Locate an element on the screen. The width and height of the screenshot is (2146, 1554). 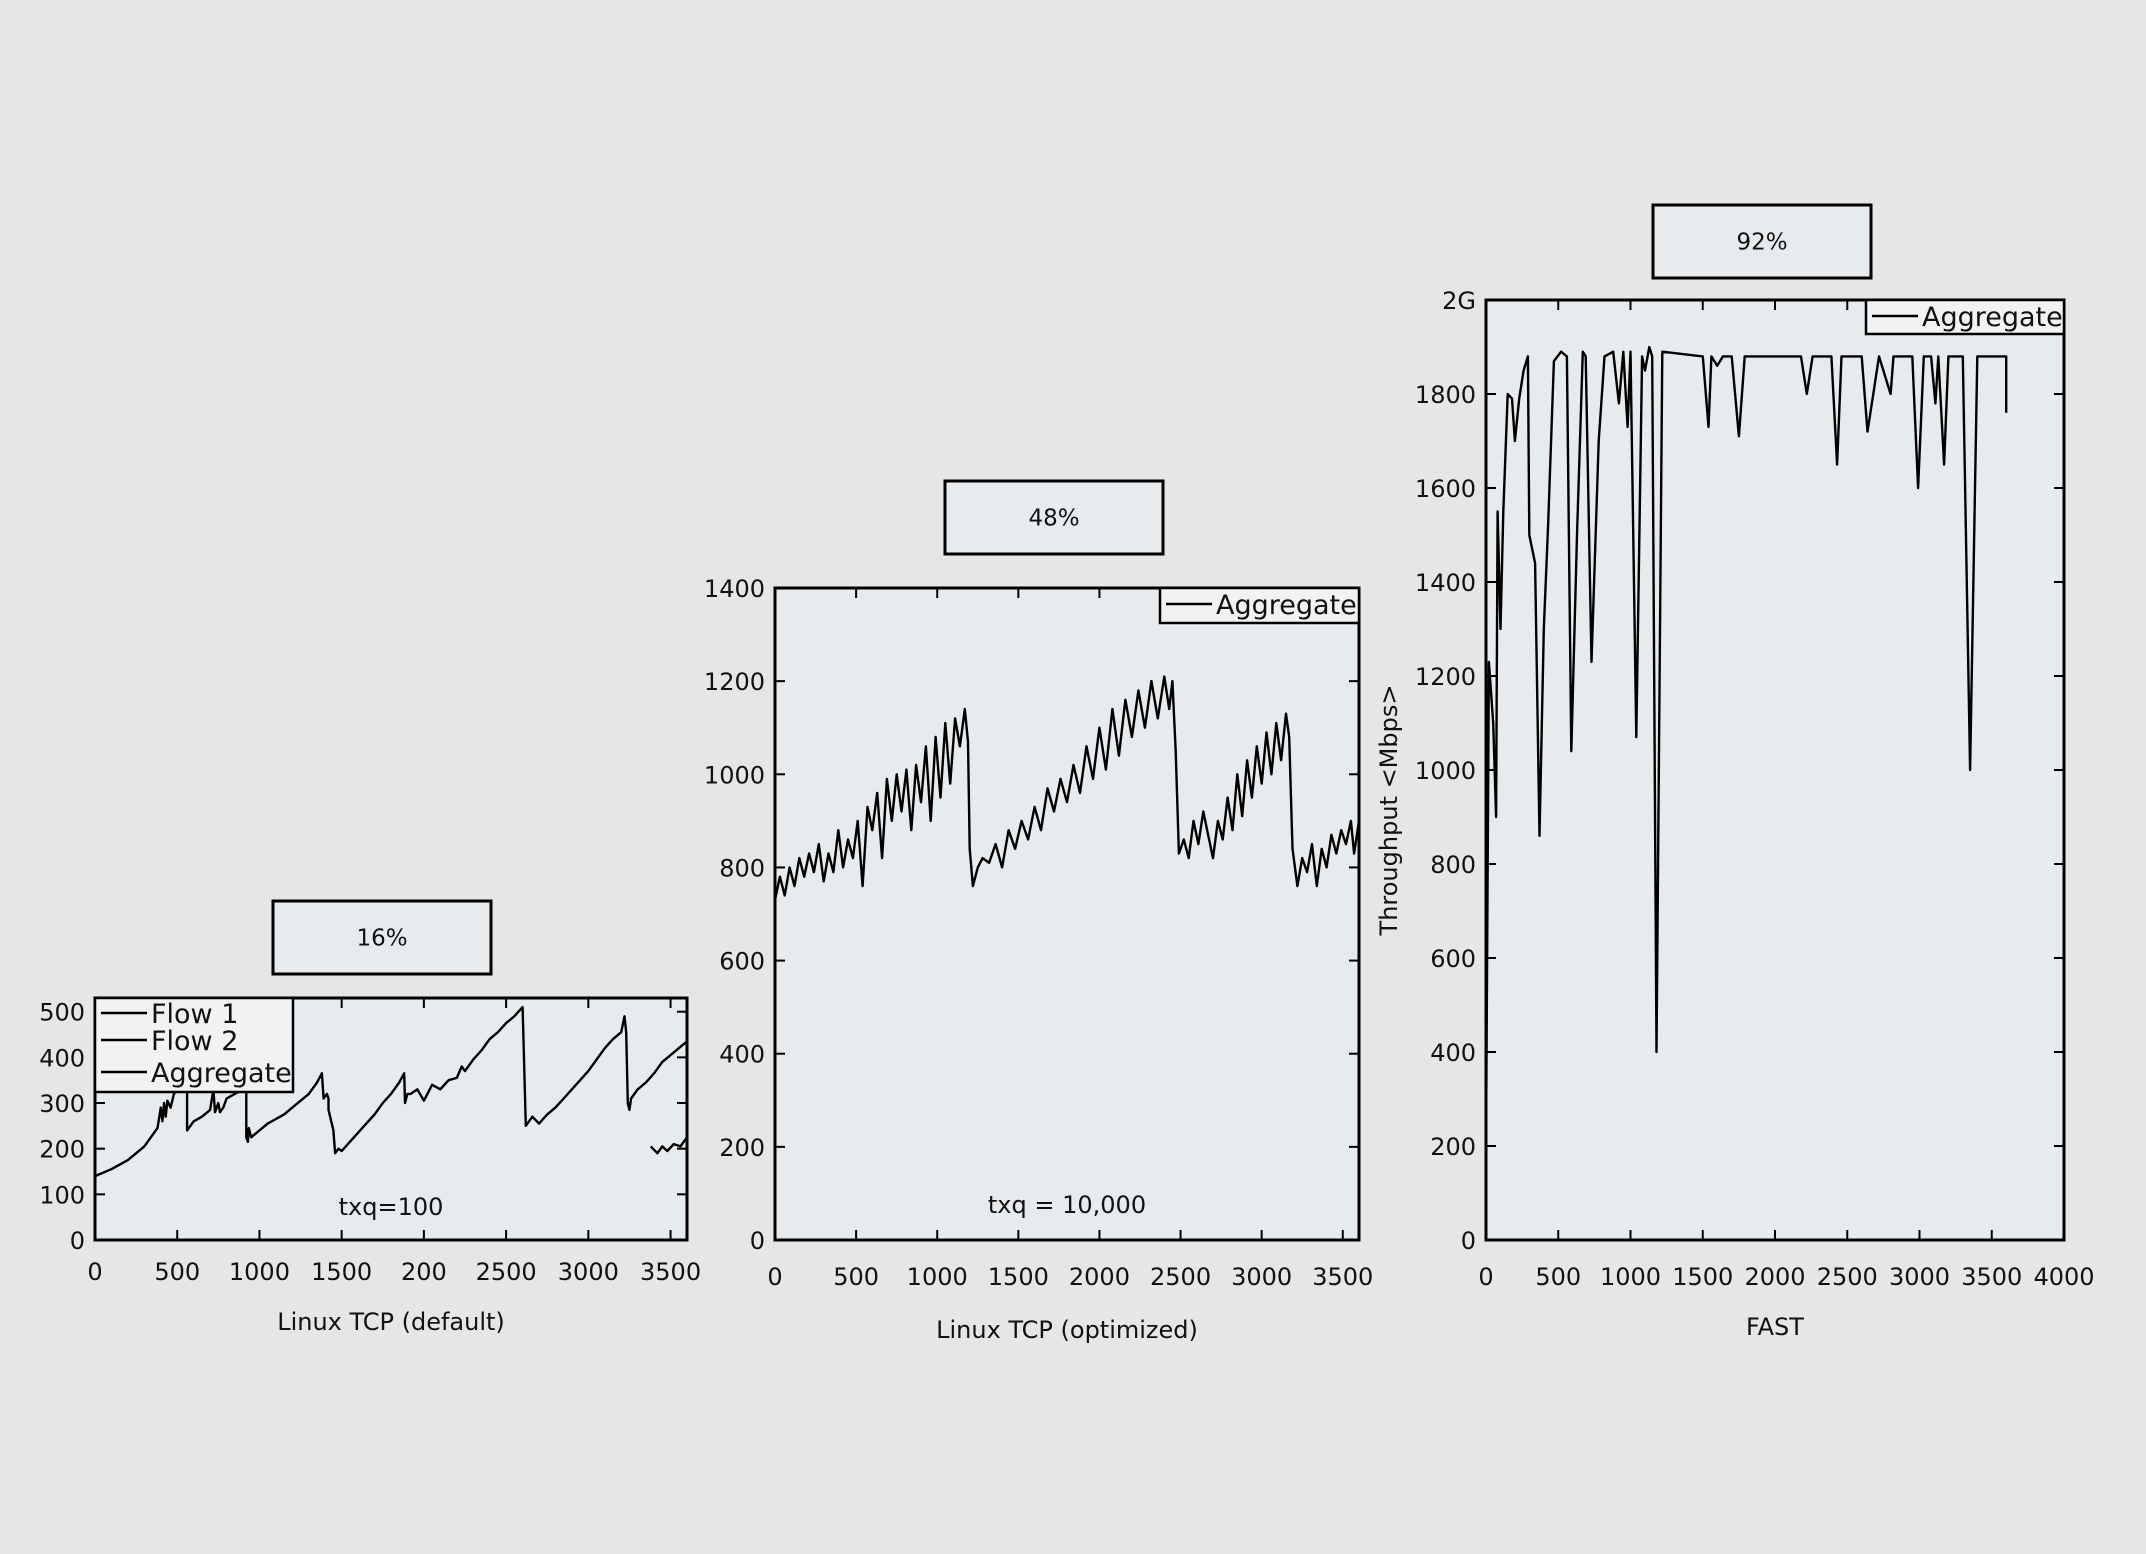
y-axis-label: Throughput <Mbps> is located at coordinates (1389, 811).